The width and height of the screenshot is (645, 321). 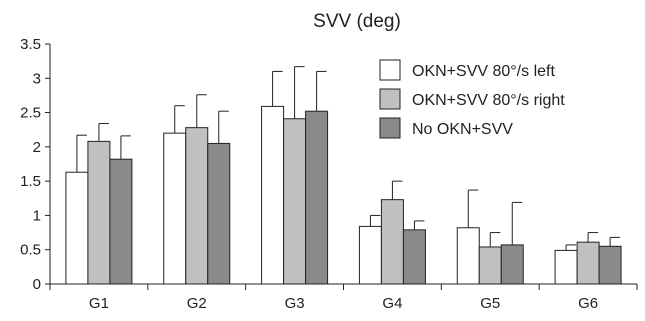 I want to click on legend-label: OKN+SVV 80°/s left, so click(x=483, y=71).